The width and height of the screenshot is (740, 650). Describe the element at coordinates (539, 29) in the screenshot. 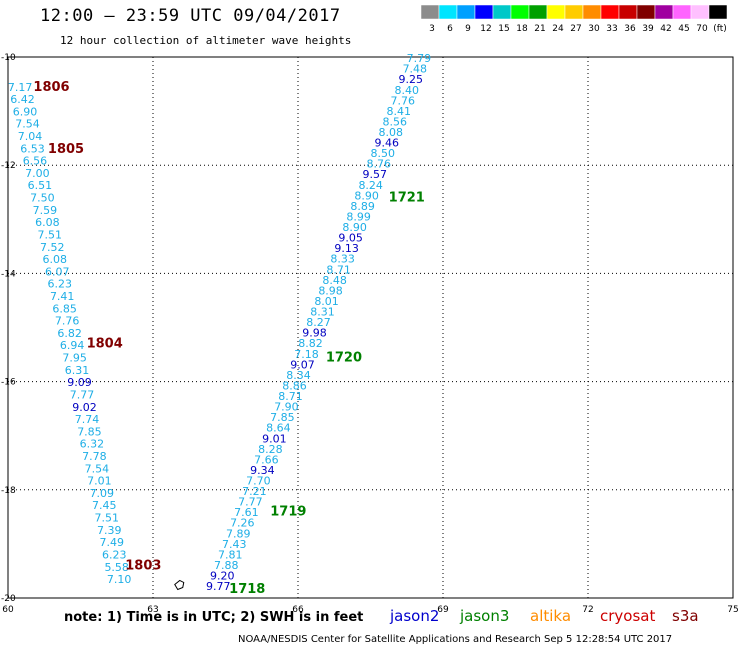

I see `colorbar-label: 21` at that location.